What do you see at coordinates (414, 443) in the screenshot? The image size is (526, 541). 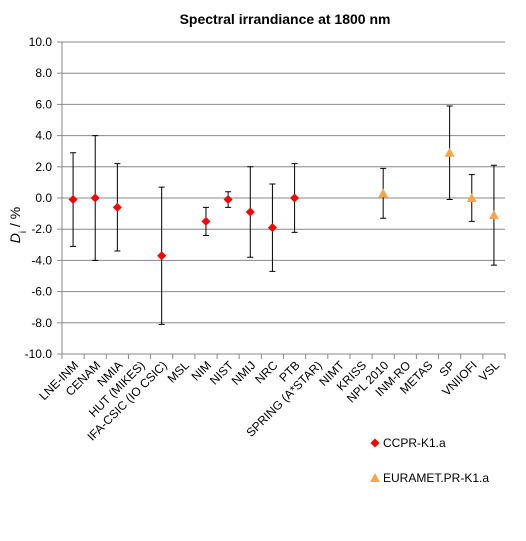 I see `legend-label: CCPR-K1.a` at bounding box center [414, 443].